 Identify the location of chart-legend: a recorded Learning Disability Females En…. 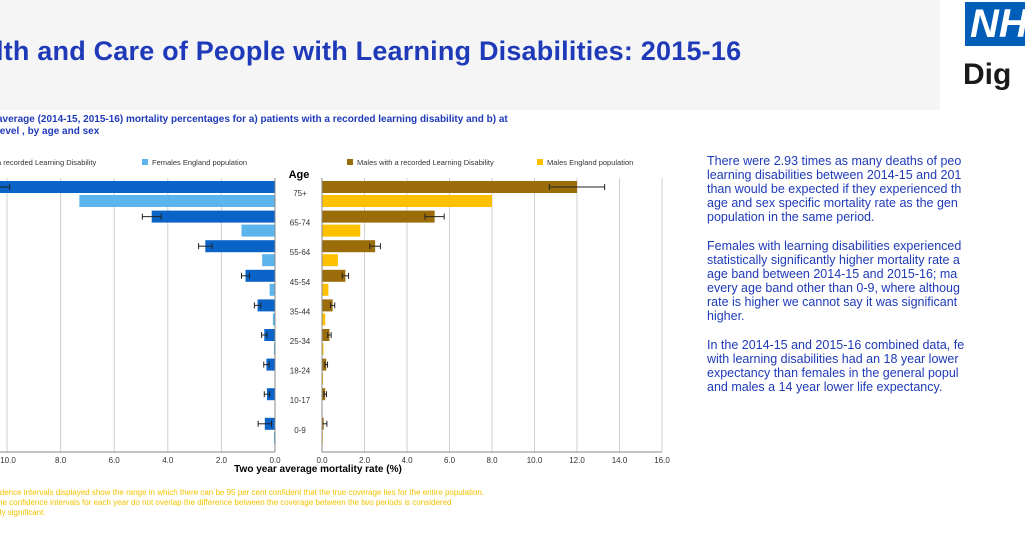
(316, 162).